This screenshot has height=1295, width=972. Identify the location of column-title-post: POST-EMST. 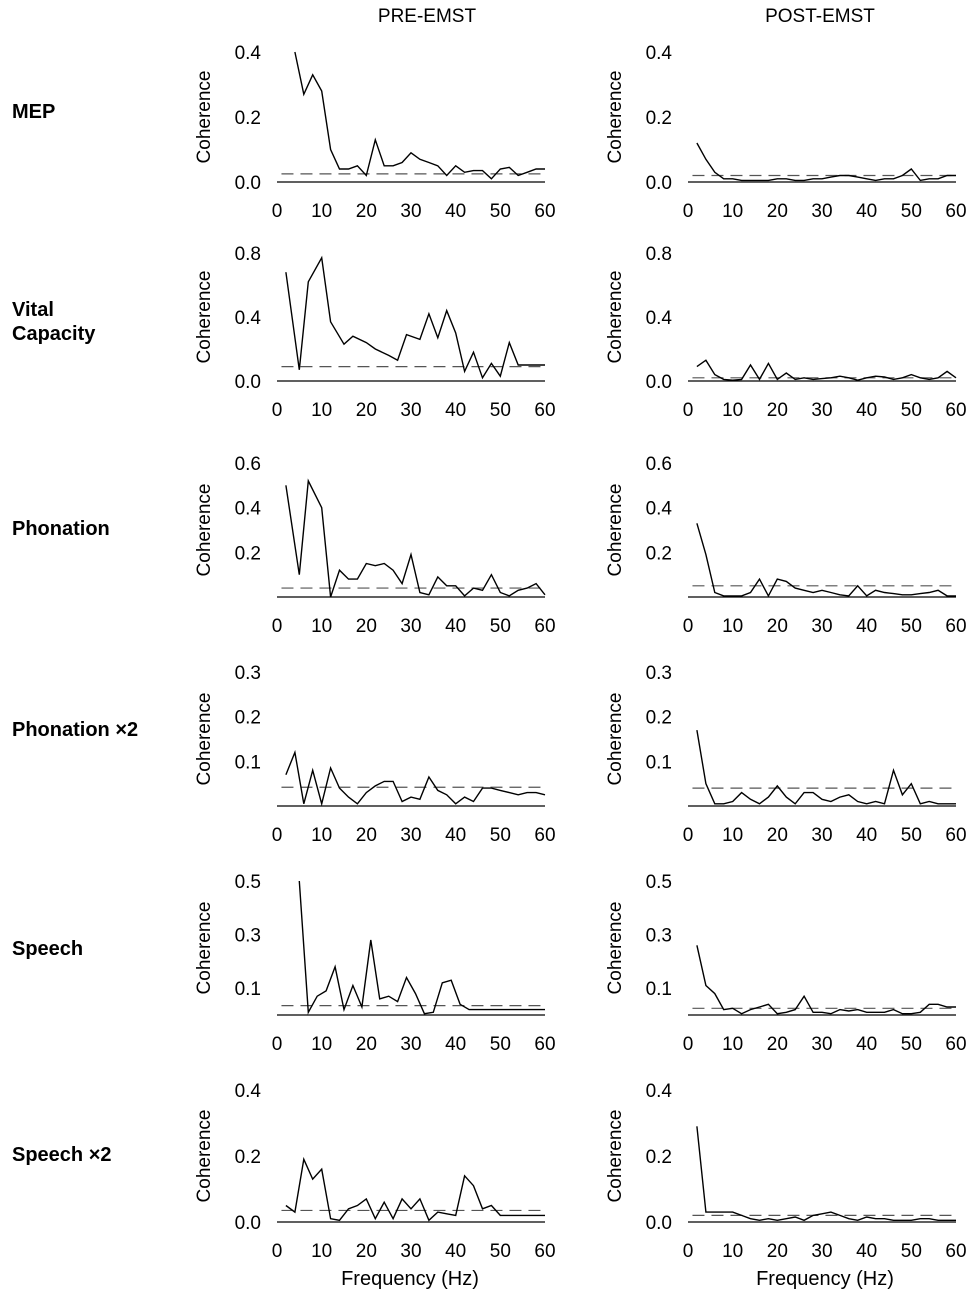
(820, 16).